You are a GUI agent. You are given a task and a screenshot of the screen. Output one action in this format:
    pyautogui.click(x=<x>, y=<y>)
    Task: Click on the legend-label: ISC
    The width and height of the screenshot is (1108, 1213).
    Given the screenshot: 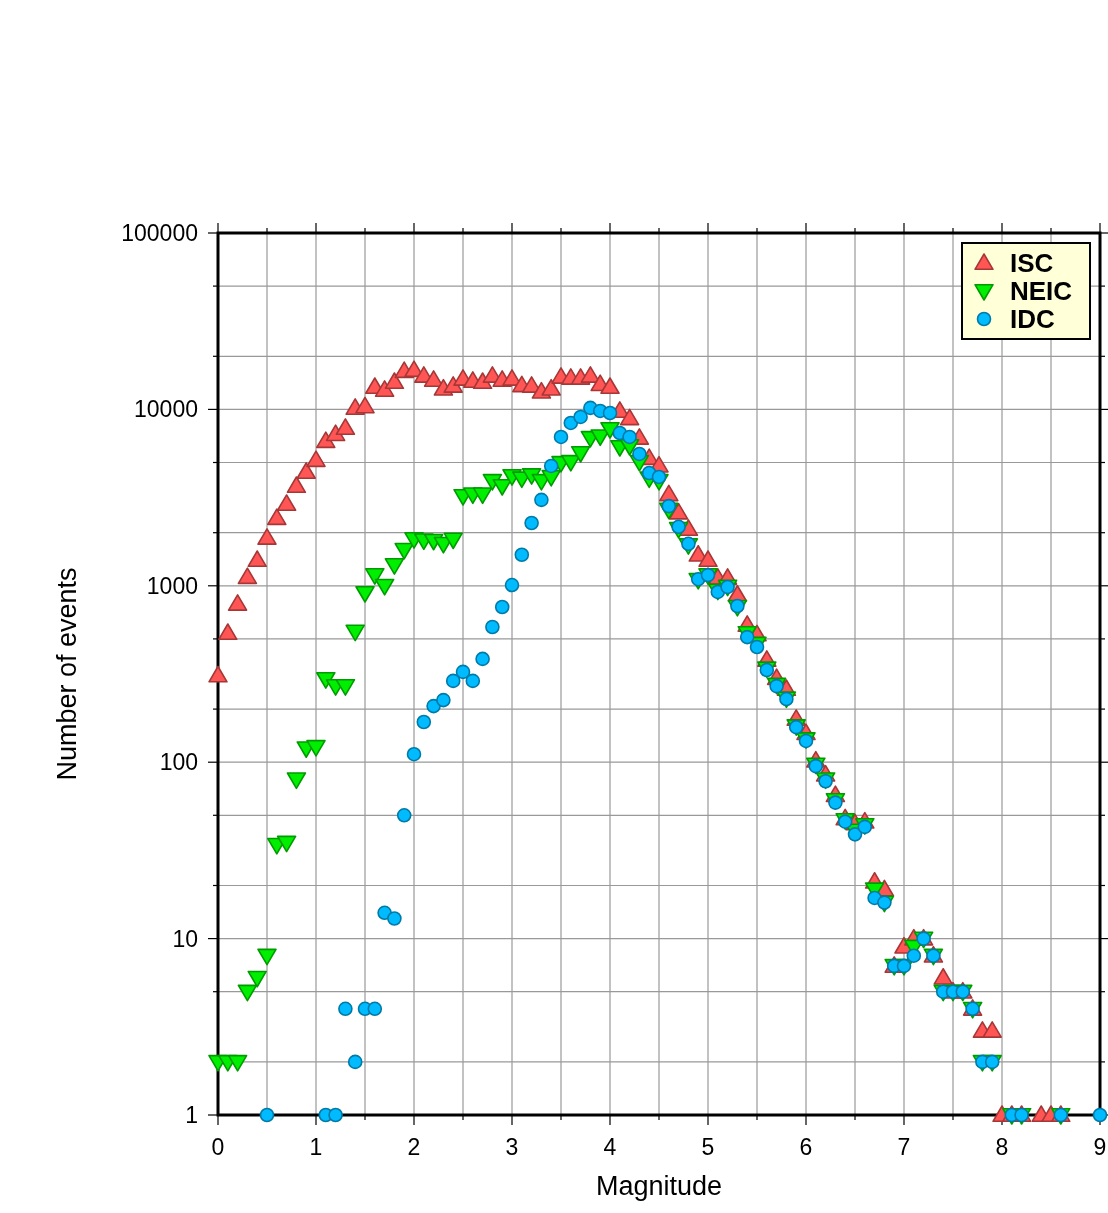 What is the action you would take?
    pyautogui.click(x=1032, y=263)
    